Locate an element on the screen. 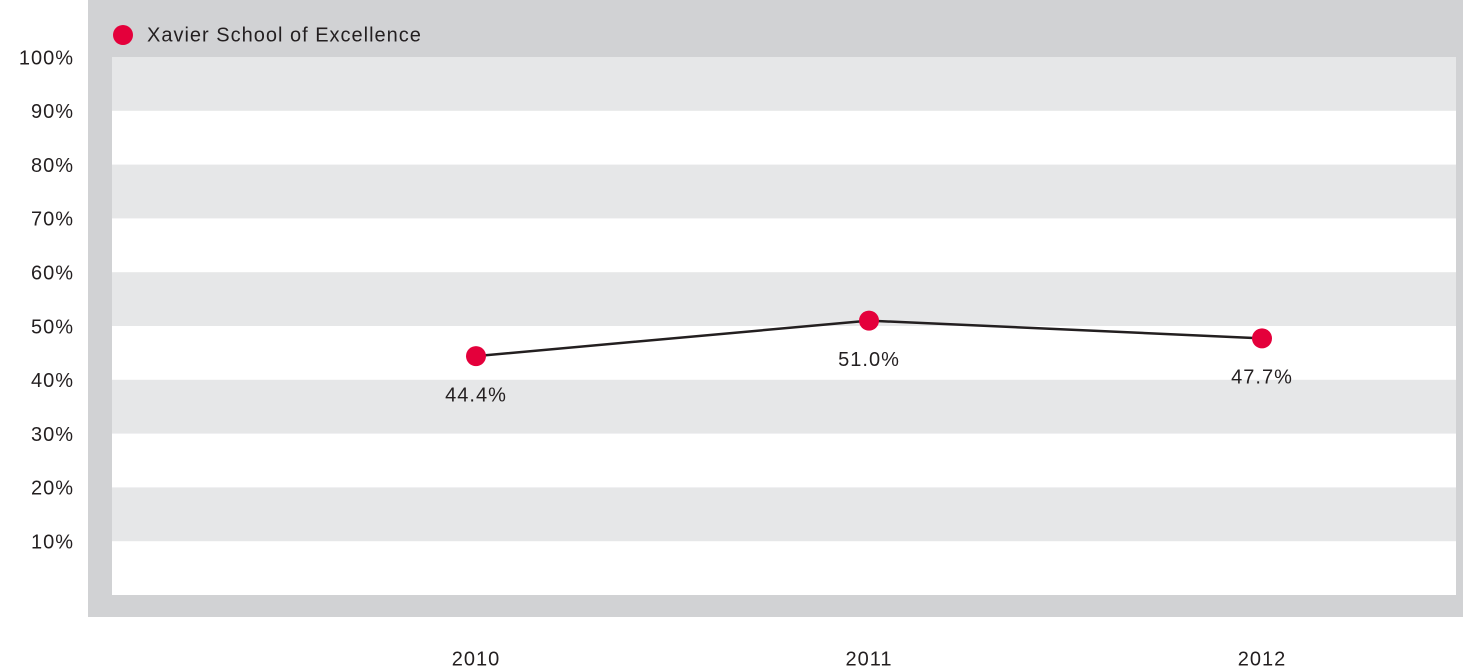 The width and height of the screenshot is (1463, 670). y-tick-label: 90% is located at coordinates (52, 112).